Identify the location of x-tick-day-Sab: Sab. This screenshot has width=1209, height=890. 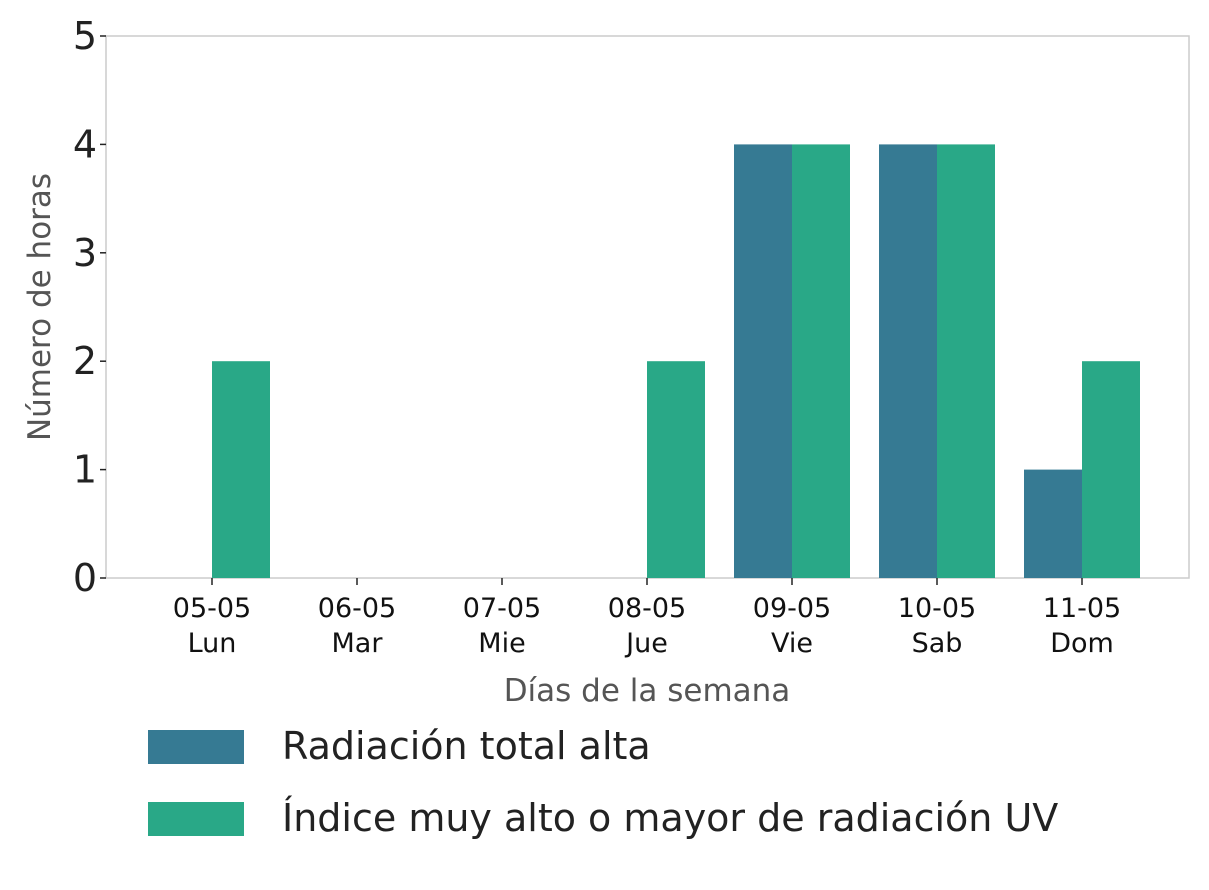
(937, 643).